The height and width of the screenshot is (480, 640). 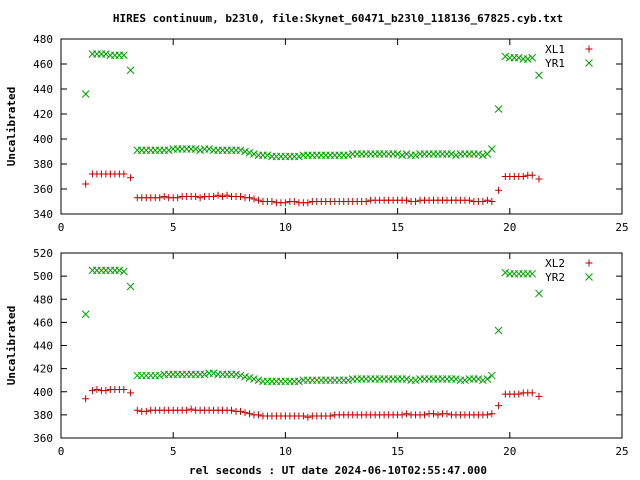 I want to click on y-tick-label: 480, so click(x=43, y=299).